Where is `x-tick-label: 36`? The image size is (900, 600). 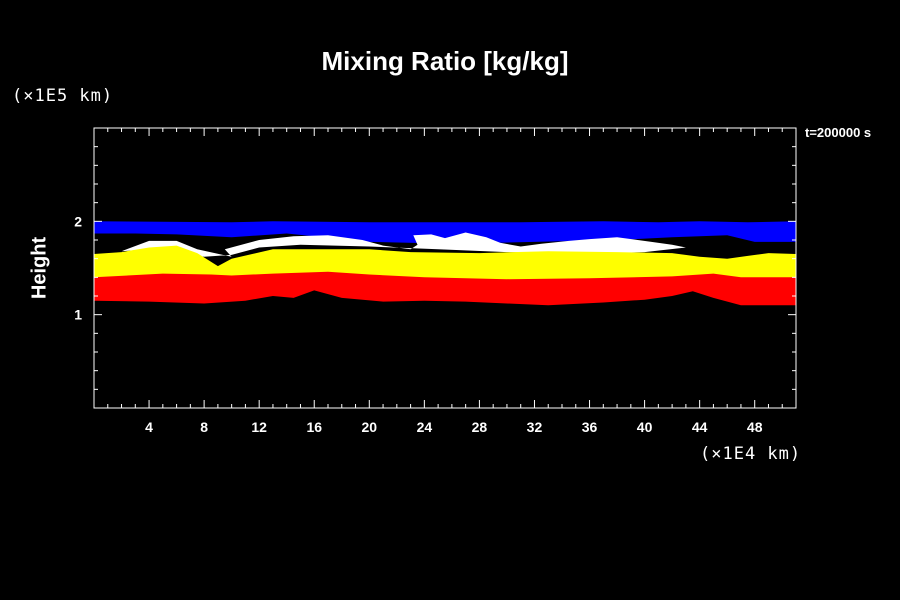 x-tick-label: 36 is located at coordinates (590, 427).